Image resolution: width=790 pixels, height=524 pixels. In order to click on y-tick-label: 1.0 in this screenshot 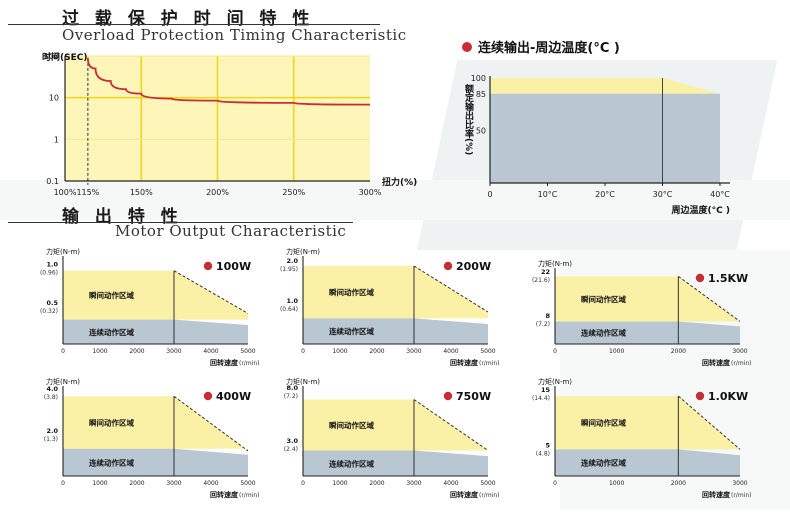, I will do `click(52, 265)`.